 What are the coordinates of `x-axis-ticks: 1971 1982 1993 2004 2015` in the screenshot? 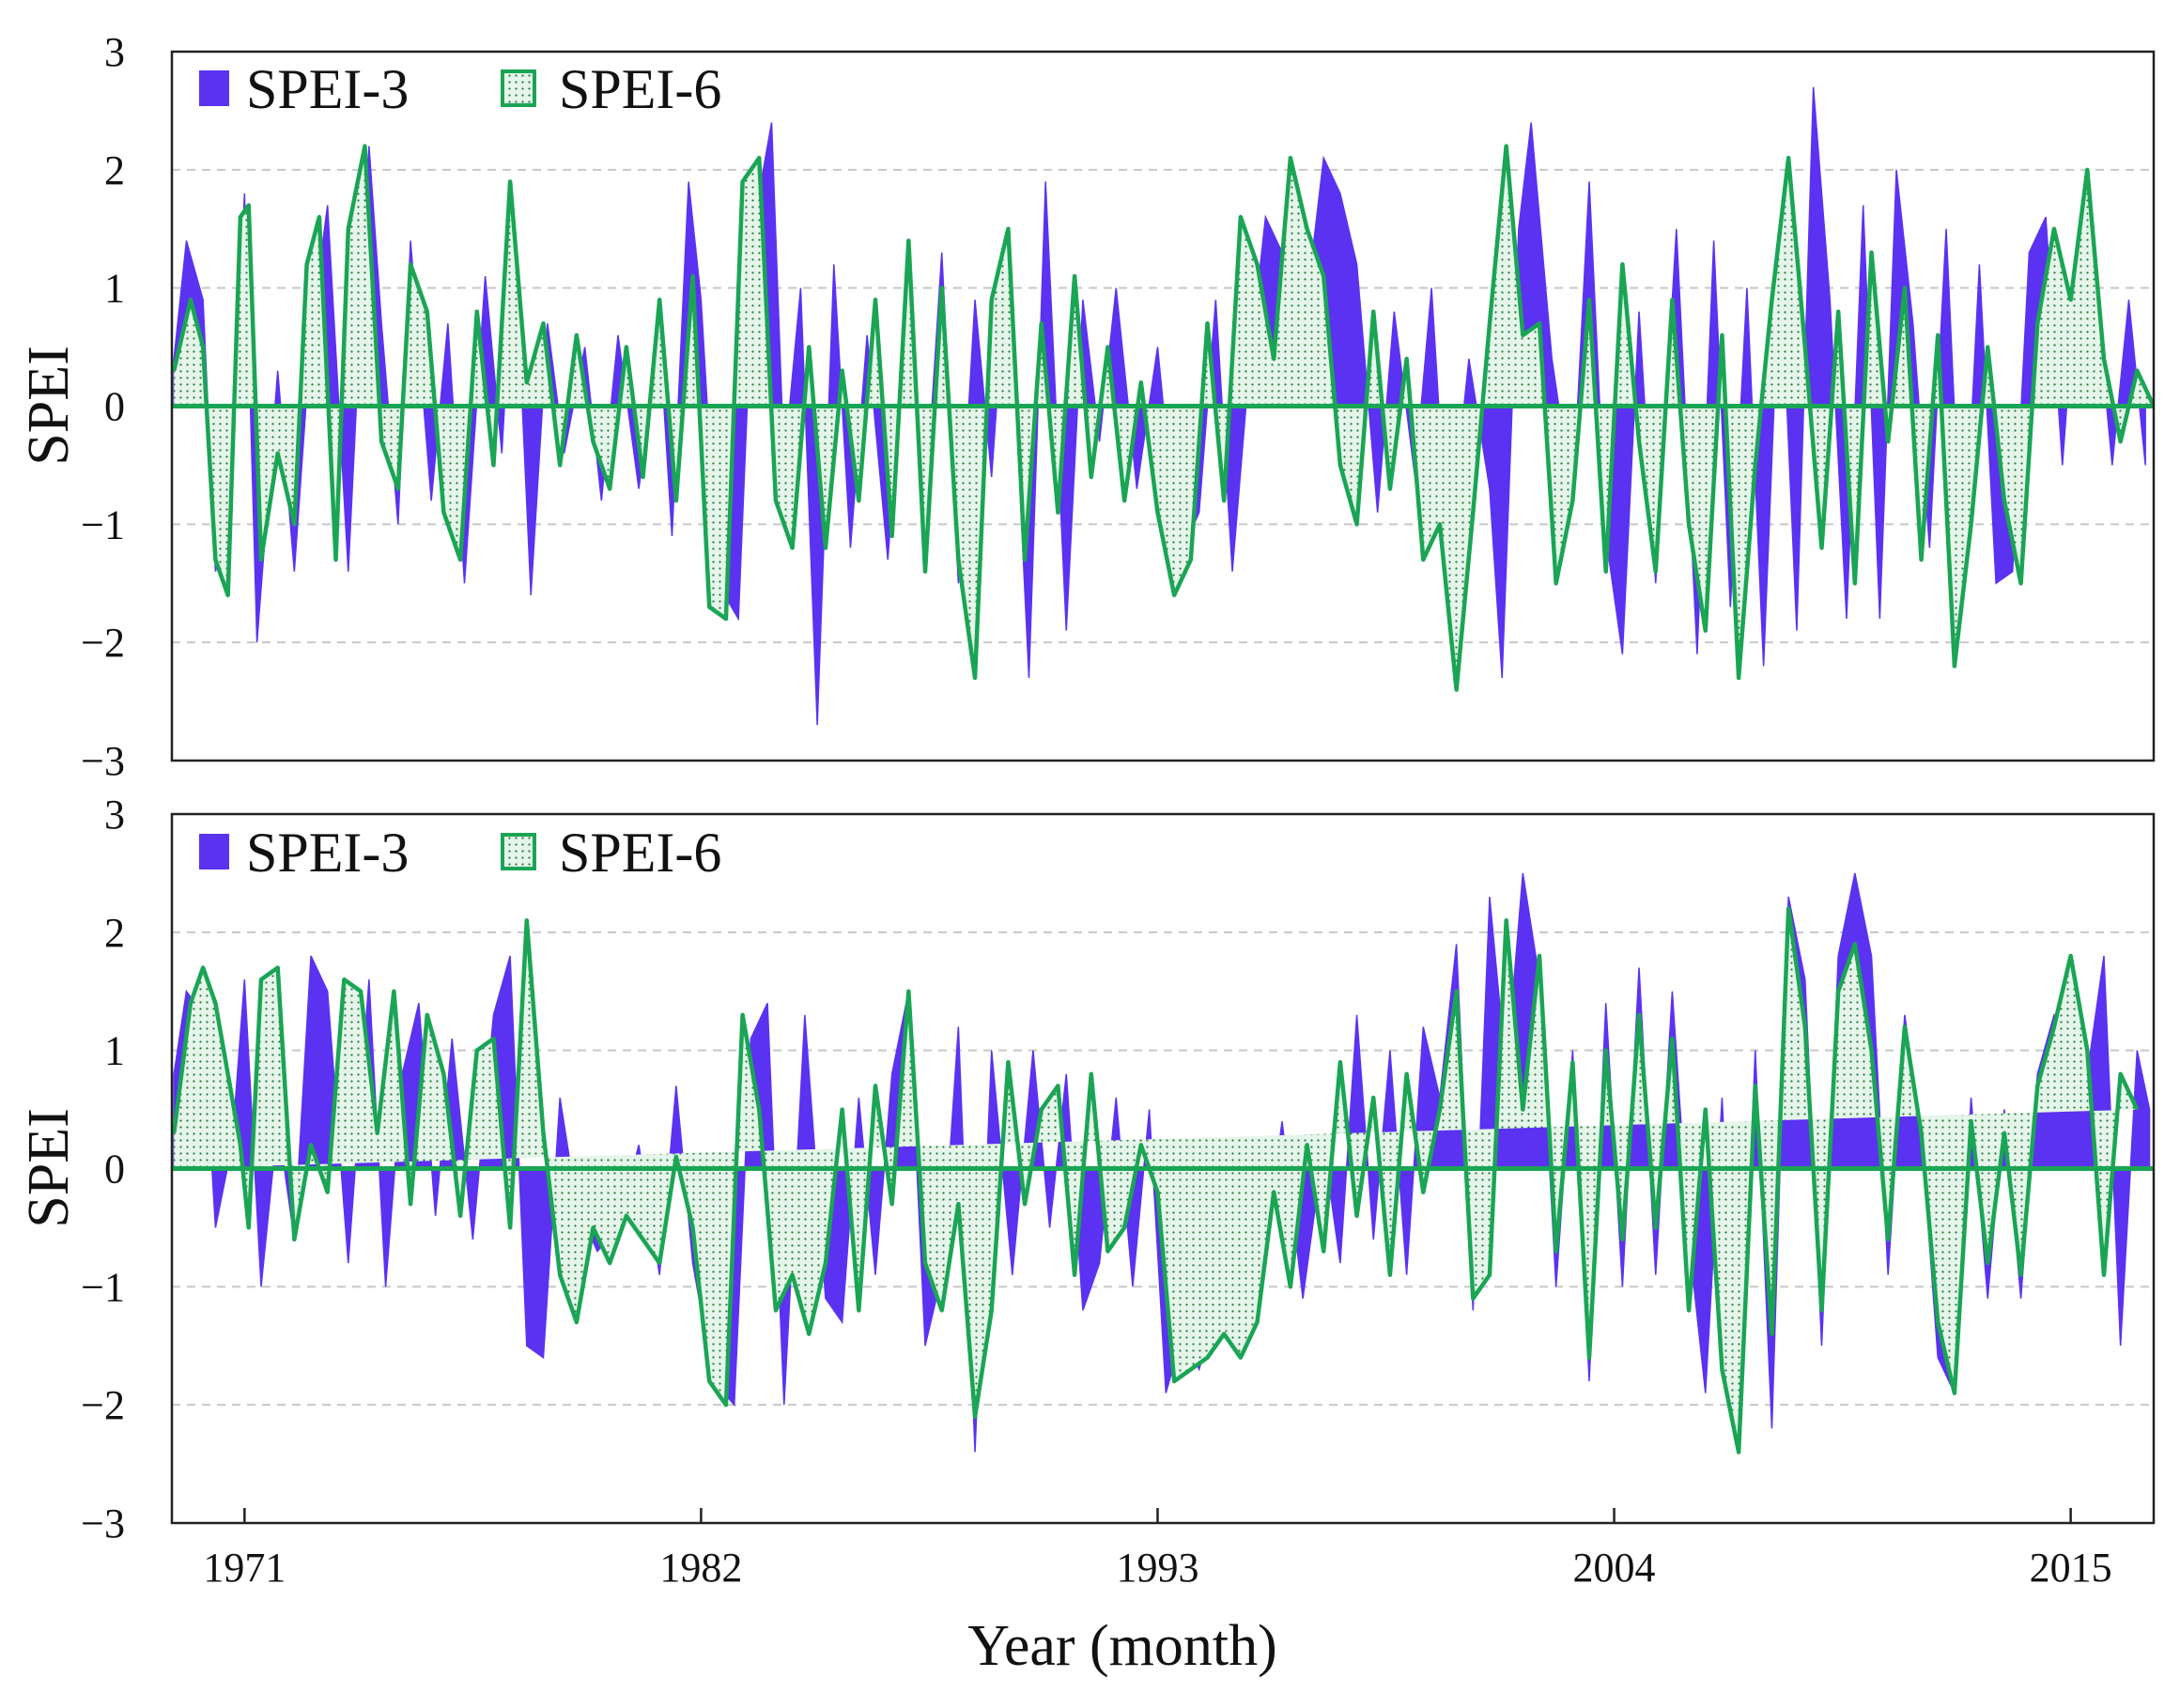 It's located at (1158, 1549).